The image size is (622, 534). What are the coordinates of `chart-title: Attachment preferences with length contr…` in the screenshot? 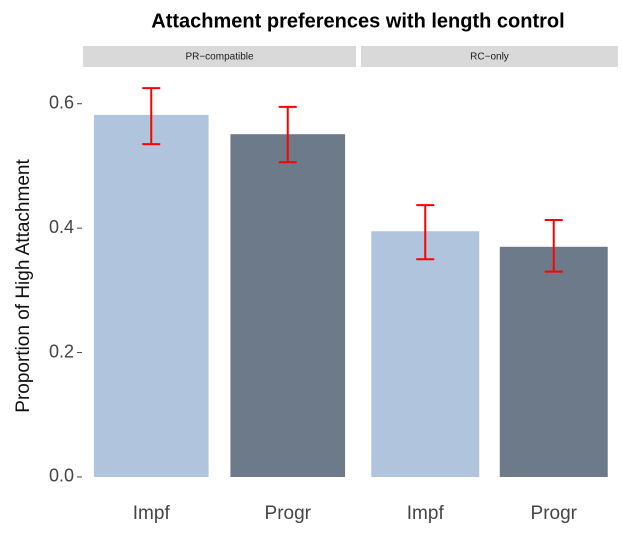 It's located at (357, 21).